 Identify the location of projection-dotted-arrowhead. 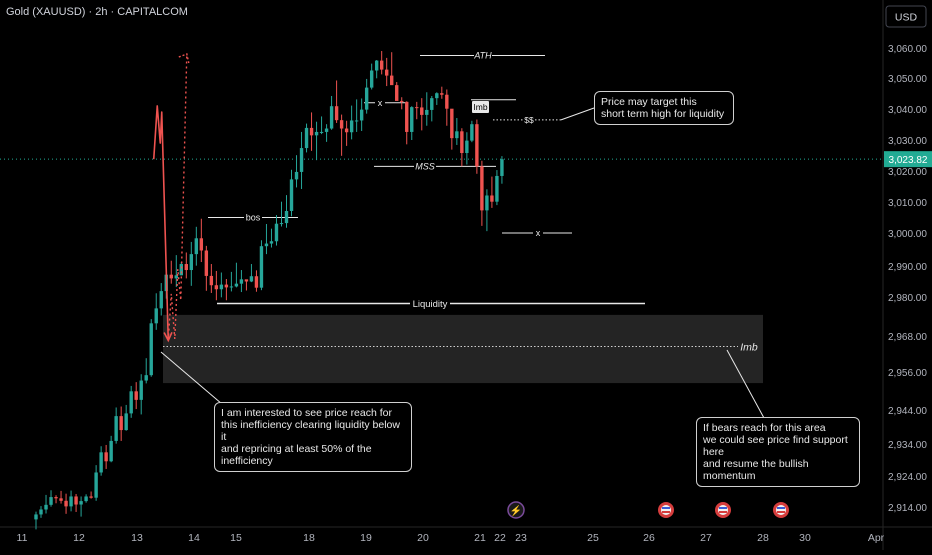
(184, 58).